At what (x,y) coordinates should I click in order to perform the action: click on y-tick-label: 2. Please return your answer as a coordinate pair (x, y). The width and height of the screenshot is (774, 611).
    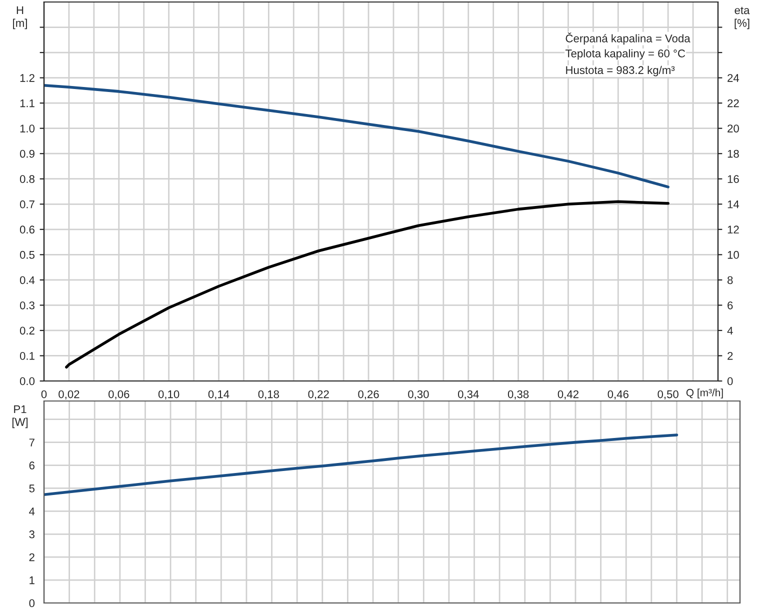
    Looking at the image, I should click on (31, 557).